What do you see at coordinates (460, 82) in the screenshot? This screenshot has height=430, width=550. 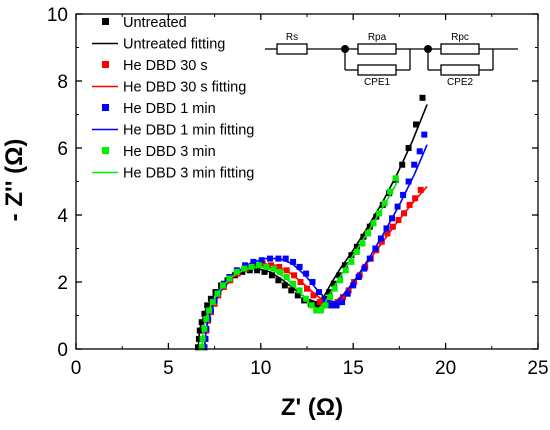 I see `cpe2-label: CPE2` at bounding box center [460, 82].